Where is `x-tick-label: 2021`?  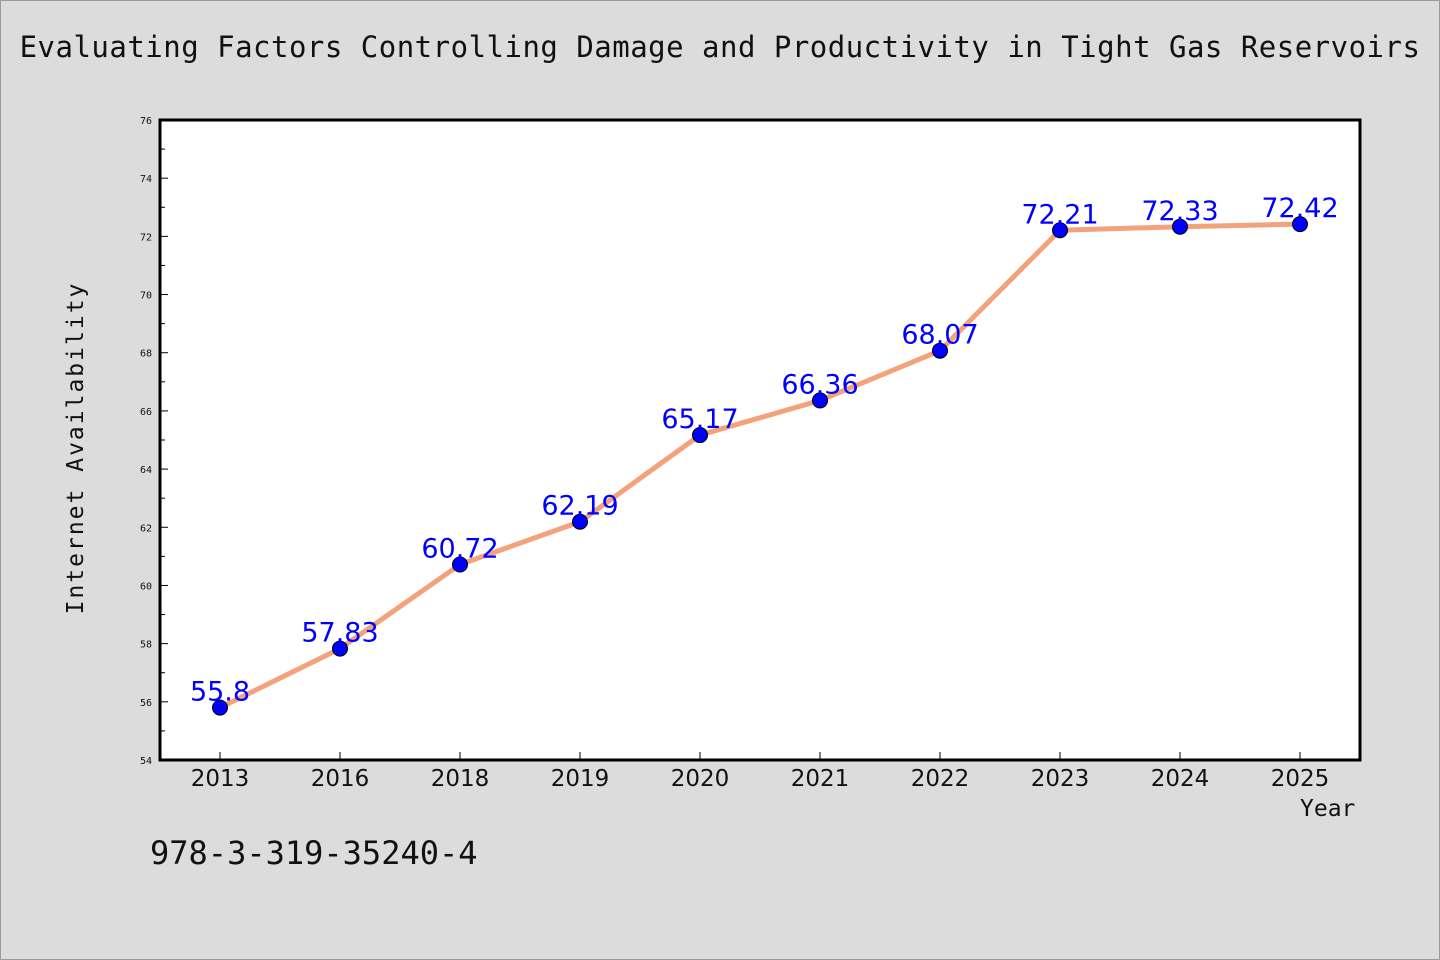
x-tick-label: 2021 is located at coordinates (820, 779).